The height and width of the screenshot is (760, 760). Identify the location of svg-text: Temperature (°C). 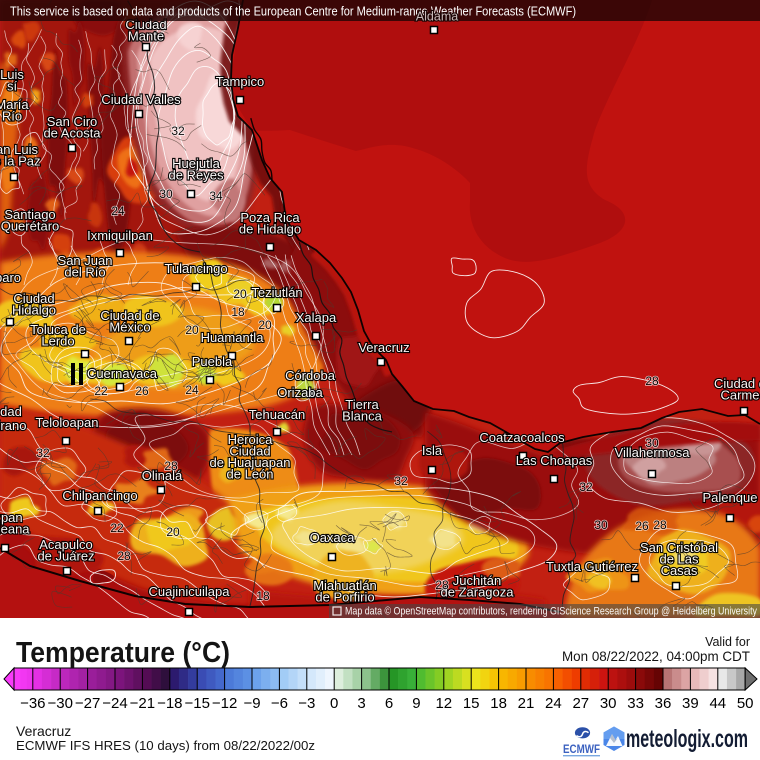
(123, 653).